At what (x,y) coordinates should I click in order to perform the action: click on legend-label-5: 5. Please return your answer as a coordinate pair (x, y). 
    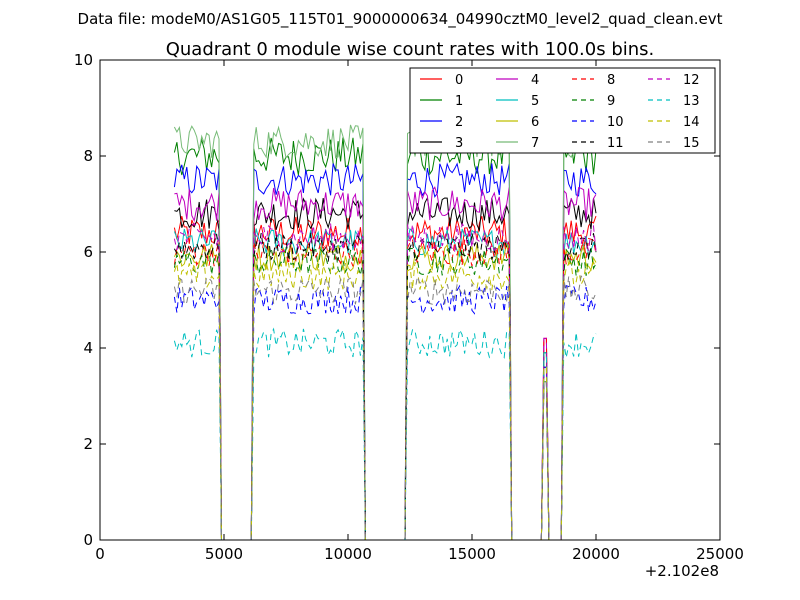
    Looking at the image, I should click on (535, 101).